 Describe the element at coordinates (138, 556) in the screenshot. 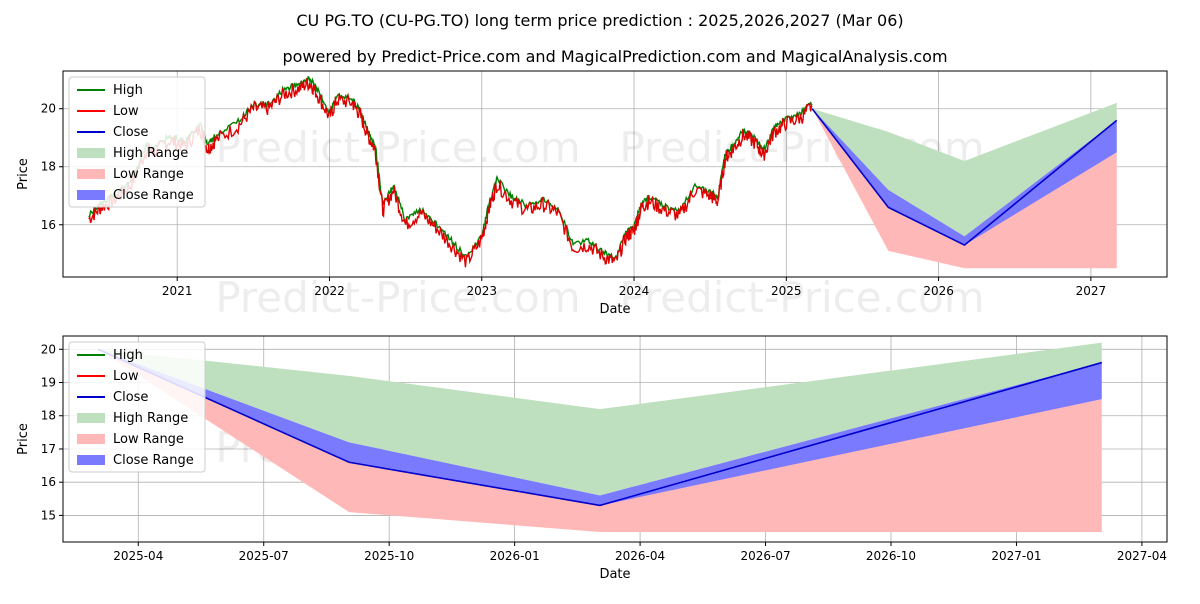

I see `x-tick-label: 2025-04` at that location.